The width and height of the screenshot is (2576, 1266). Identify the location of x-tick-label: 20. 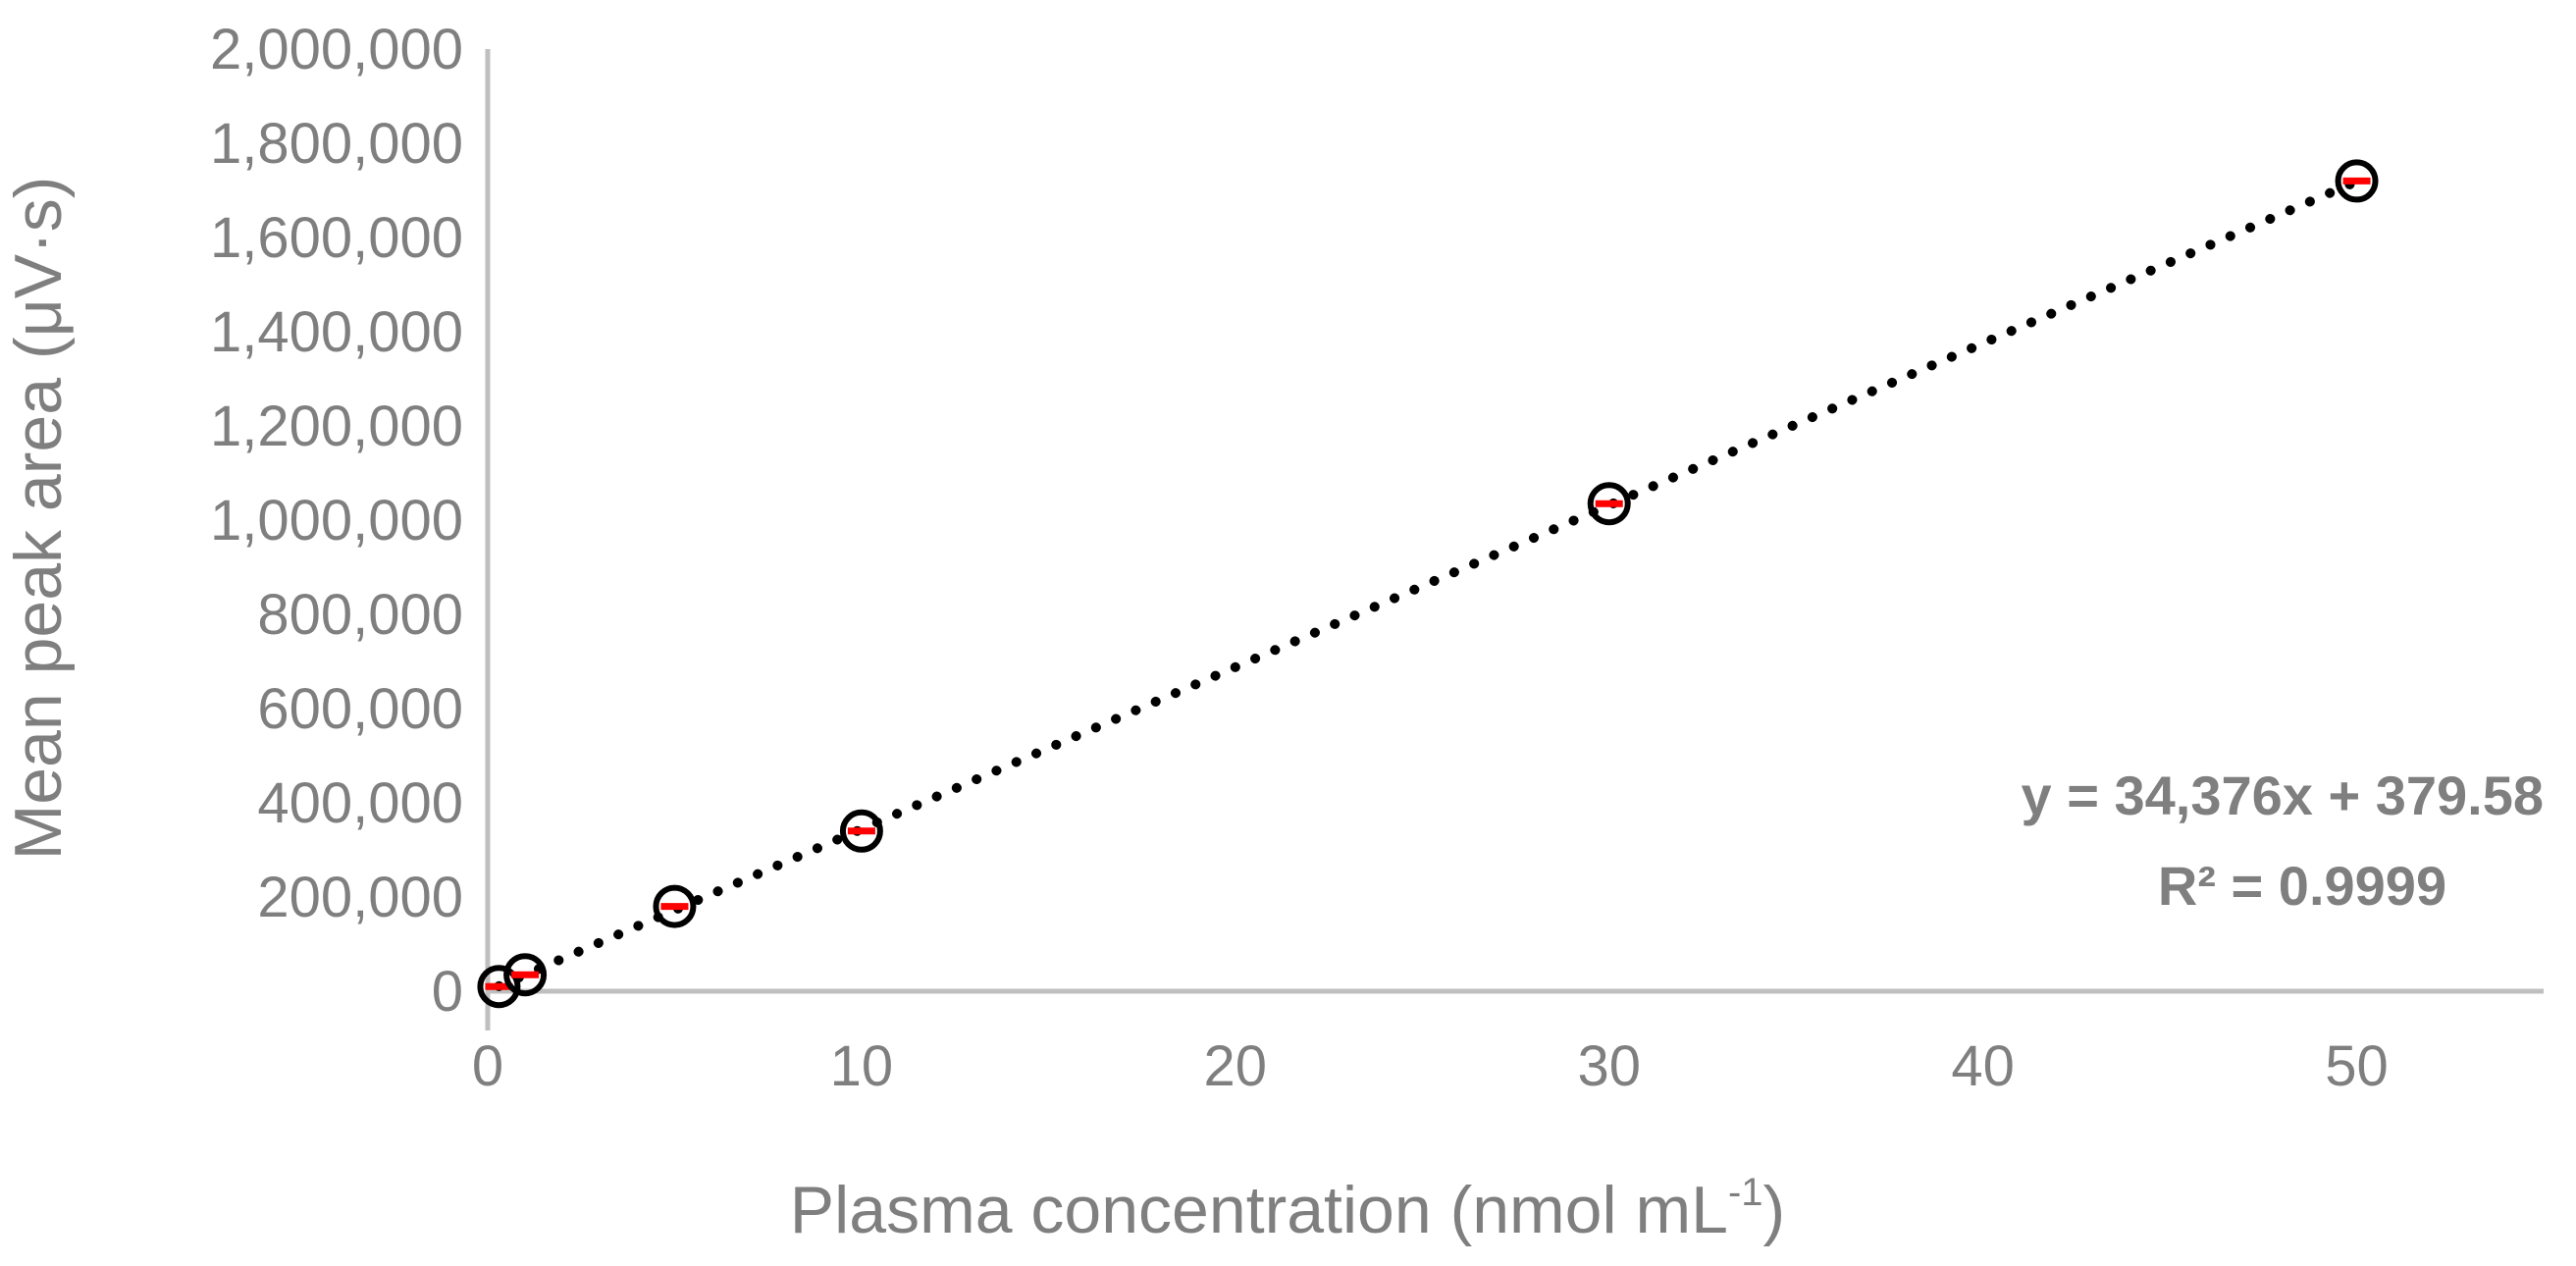
(1236, 1066).